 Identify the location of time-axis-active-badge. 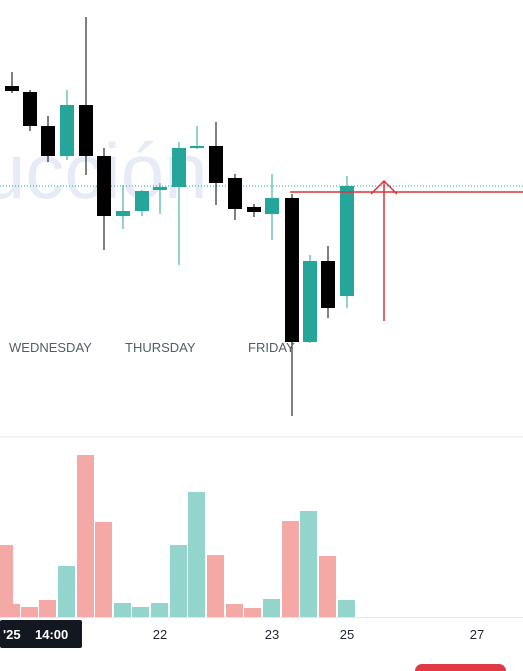
(41, 634).